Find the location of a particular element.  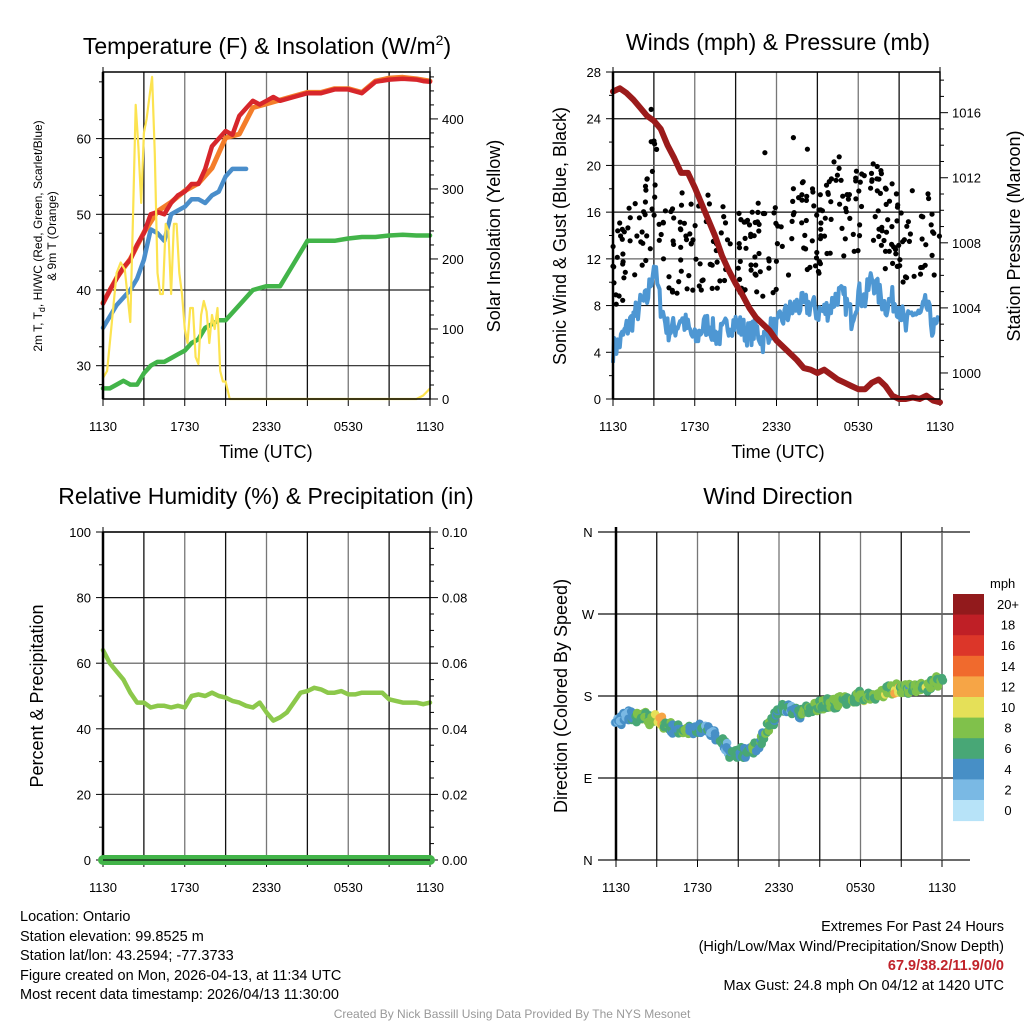

y2-tick-label: 0.08 is located at coordinates (454, 598).